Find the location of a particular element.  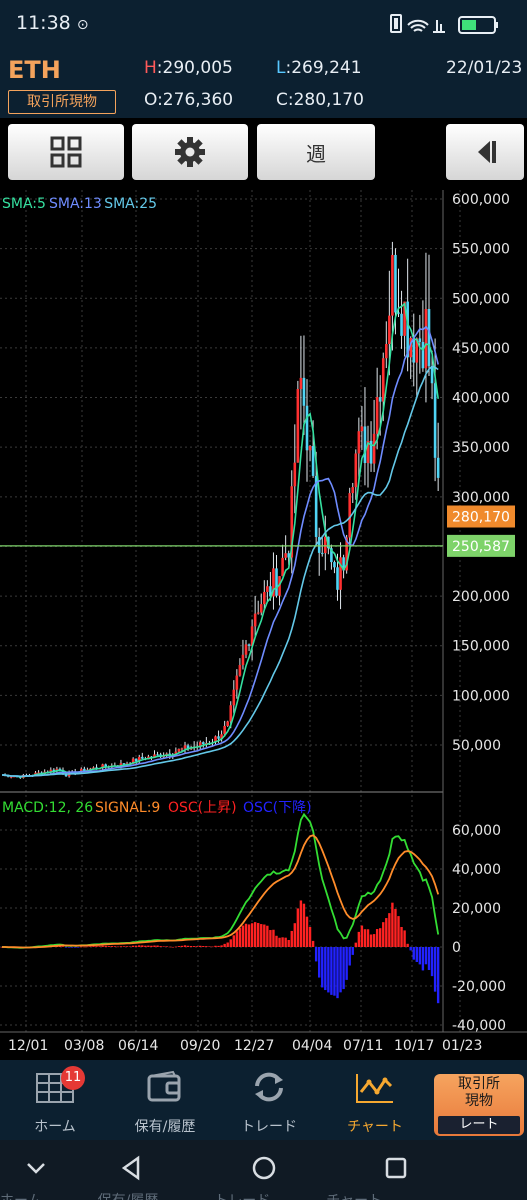

rate-button: 取引所 現物 レート is located at coordinates (479, 1105).